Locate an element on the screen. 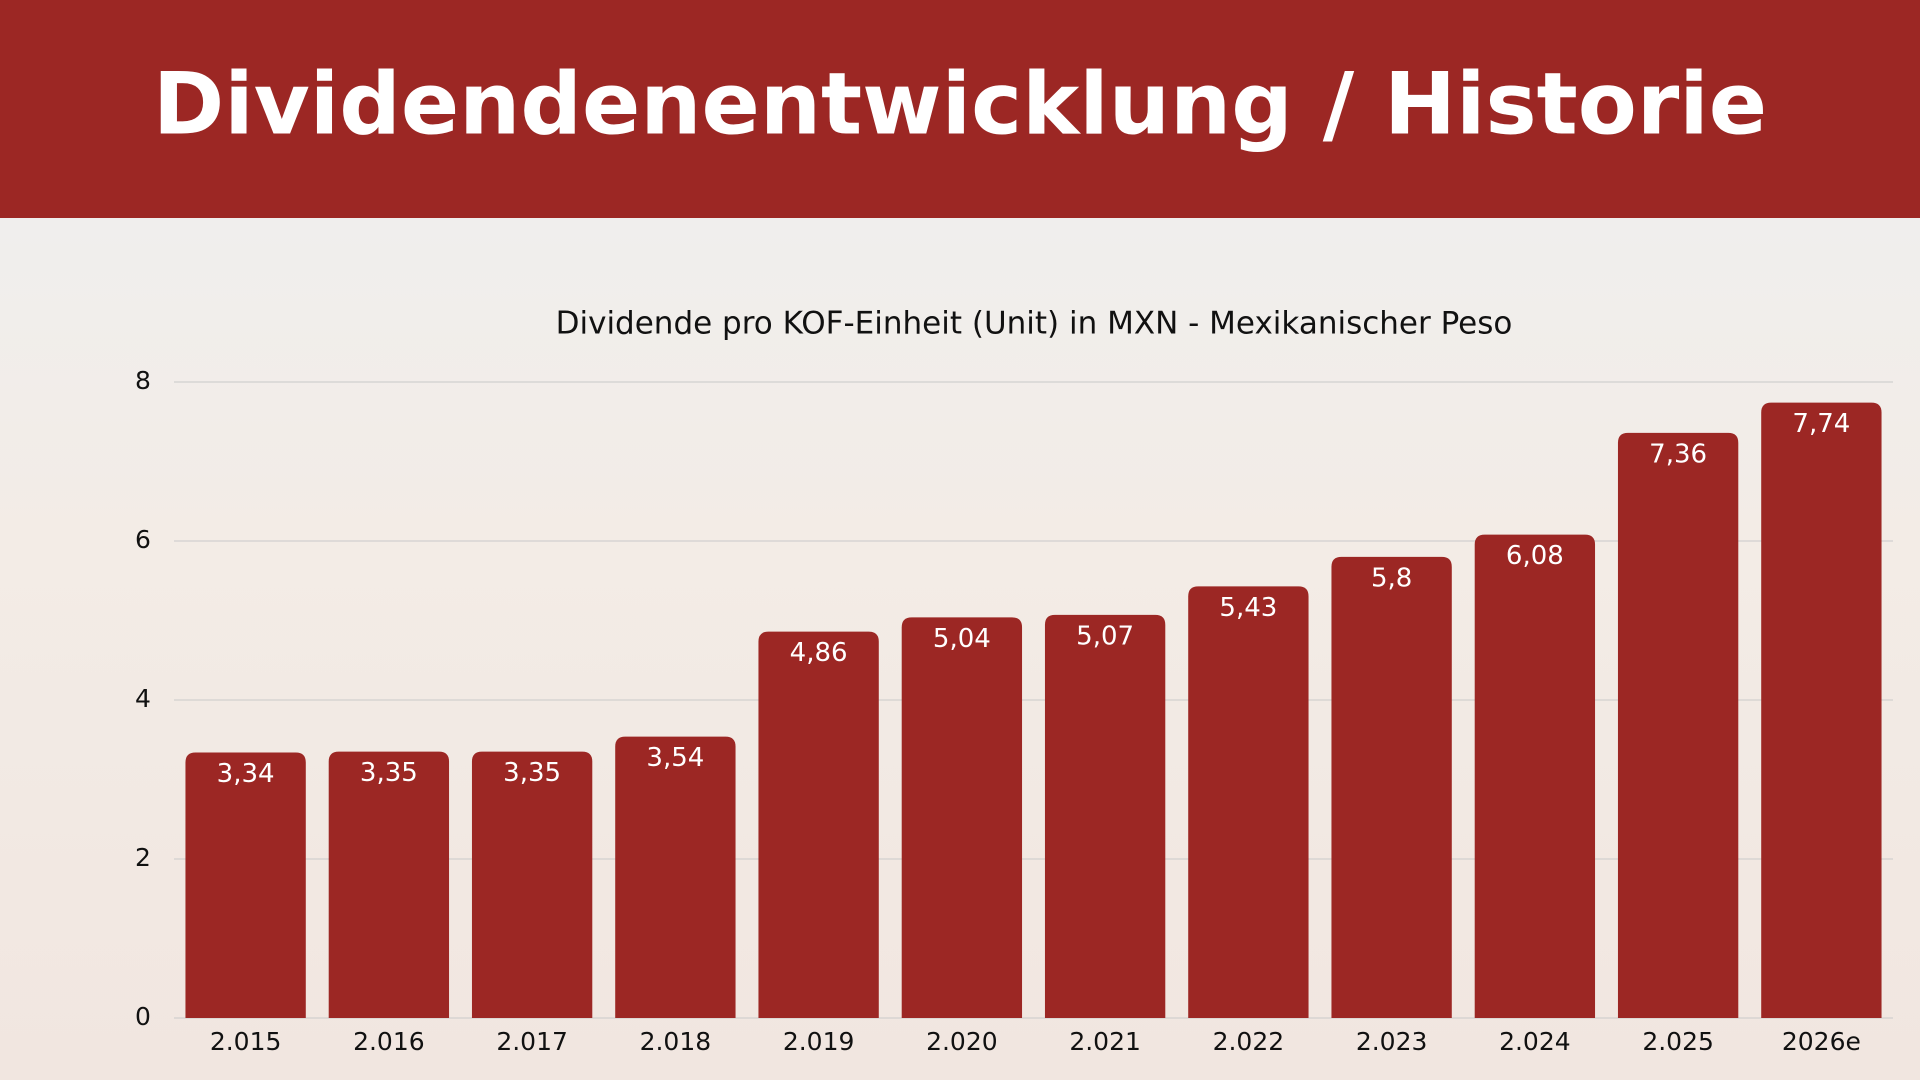 This screenshot has height=1080, width=1920. y-tick-label: 6 is located at coordinates (143, 539).